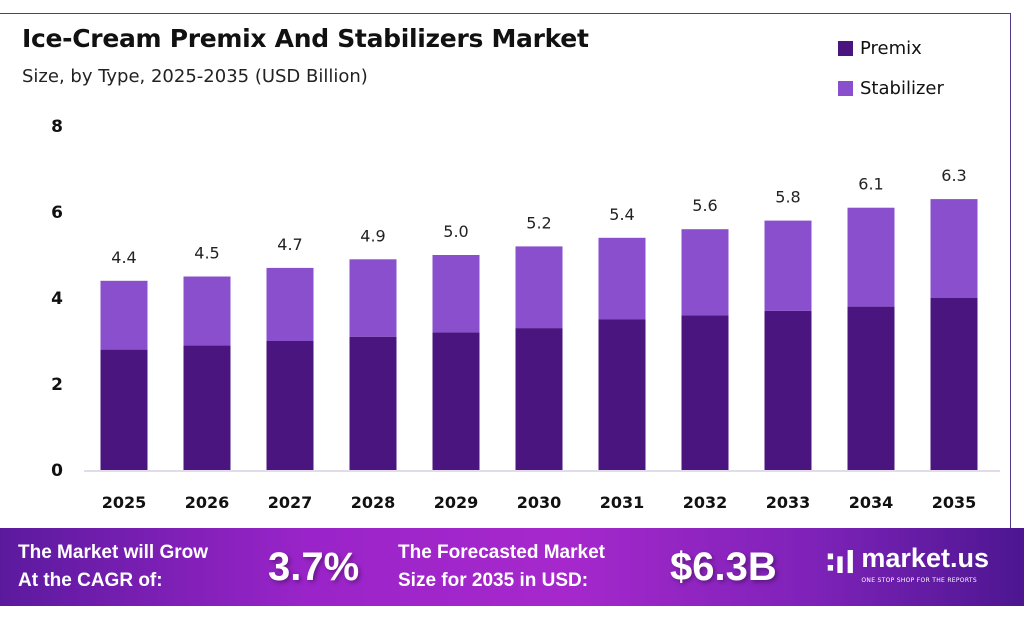  What do you see at coordinates (538, 222) in the screenshot?
I see `data-label-total: 5.2` at bounding box center [538, 222].